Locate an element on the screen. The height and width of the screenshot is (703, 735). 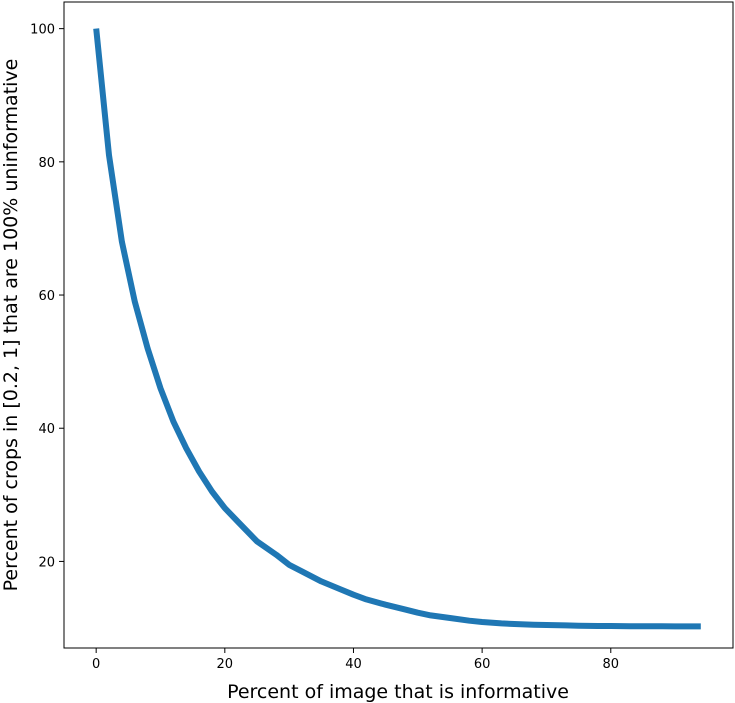
y-tick-label: 100 is located at coordinates (42, 30).